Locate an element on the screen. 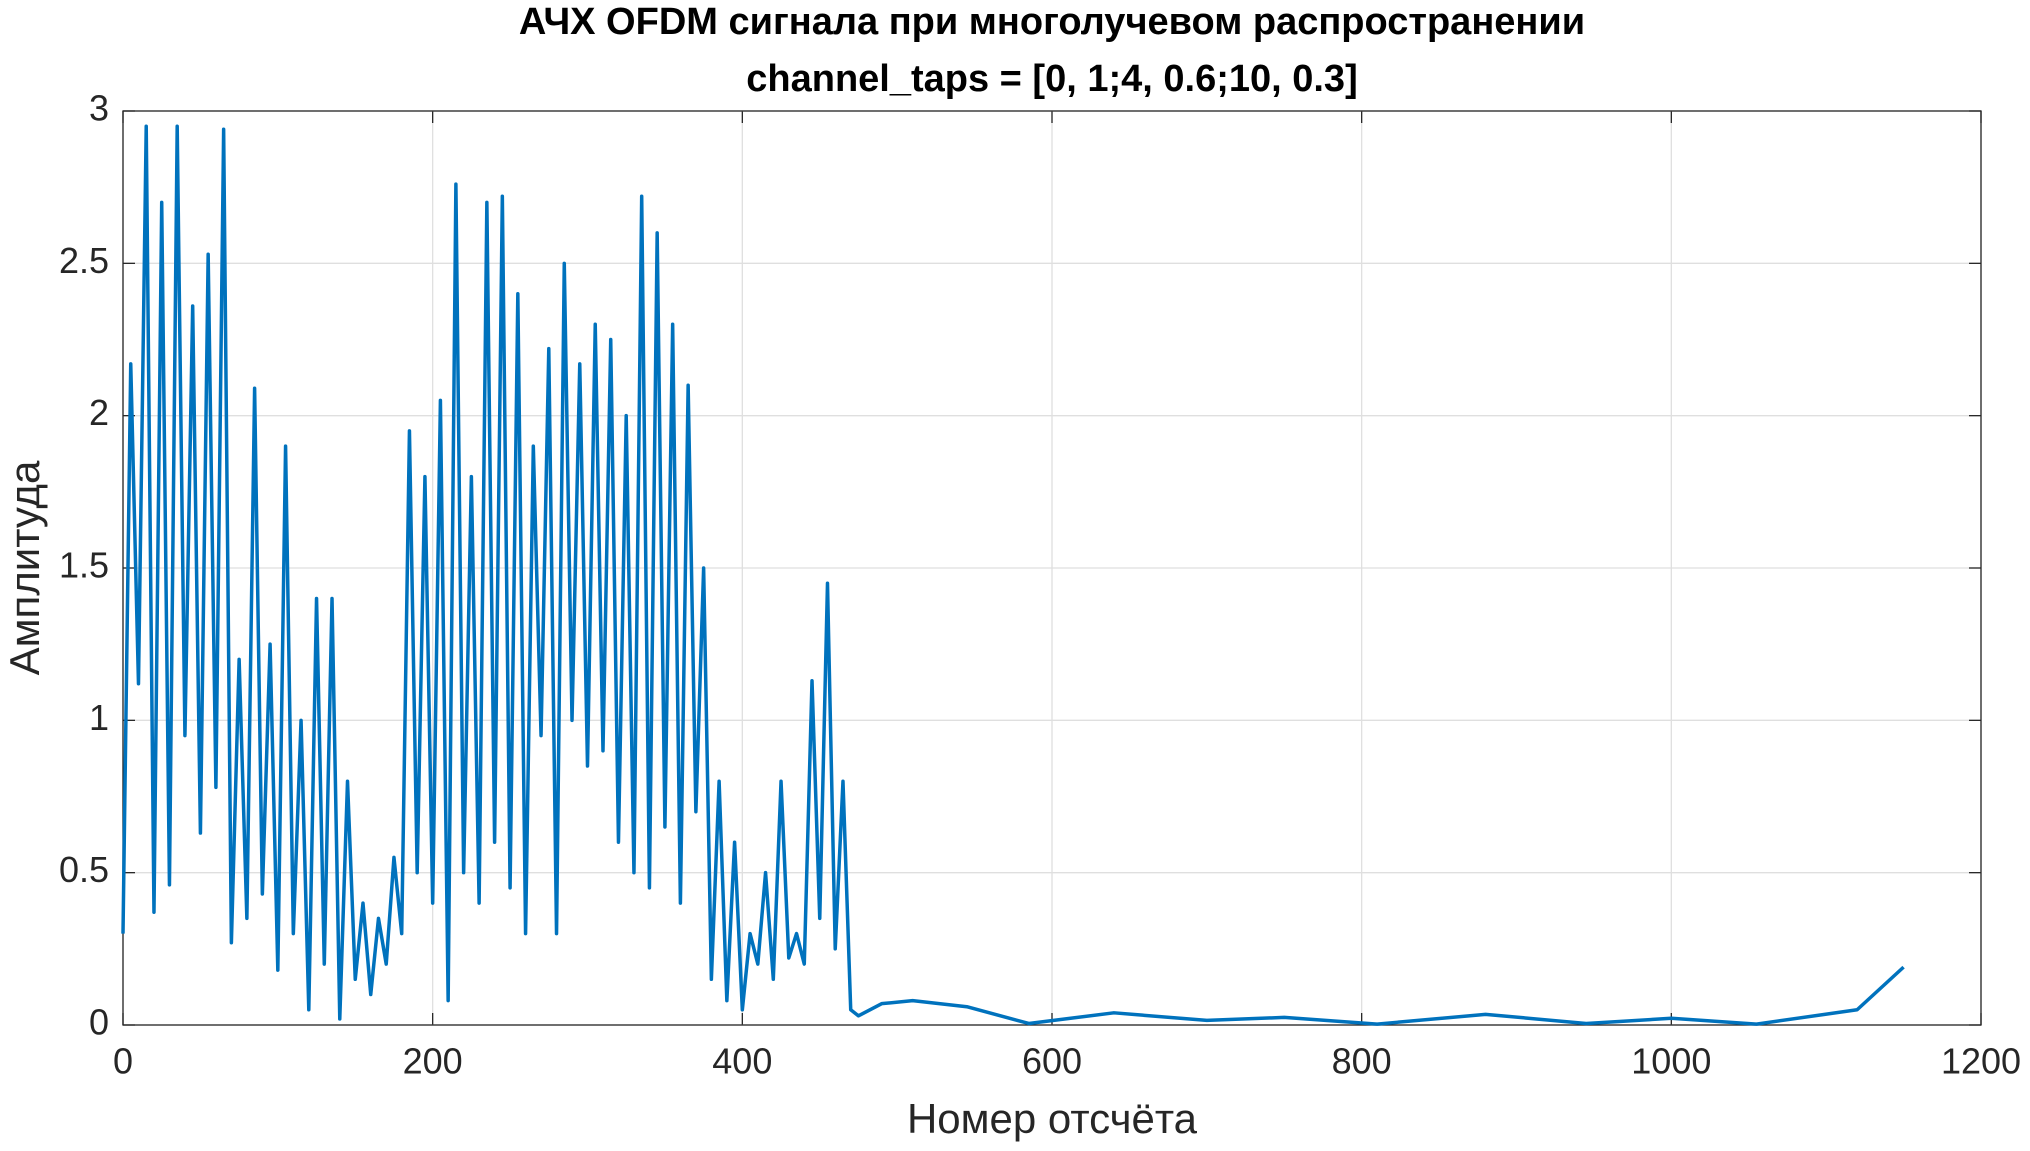 This screenshot has height=1151, width=2030. y-tick-label: 2.5 is located at coordinates (84, 260).